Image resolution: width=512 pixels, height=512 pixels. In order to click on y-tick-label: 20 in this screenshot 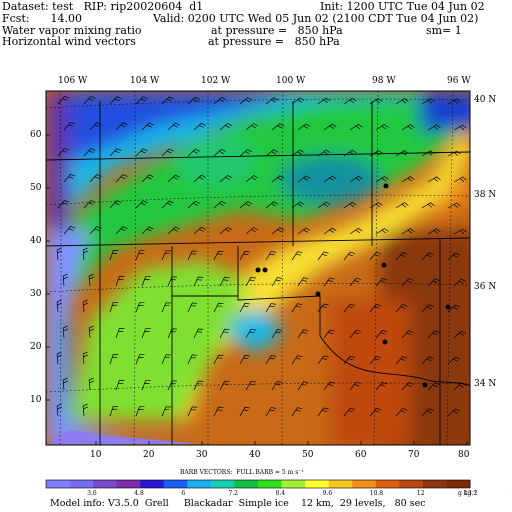, I will do `click(36, 347)`.